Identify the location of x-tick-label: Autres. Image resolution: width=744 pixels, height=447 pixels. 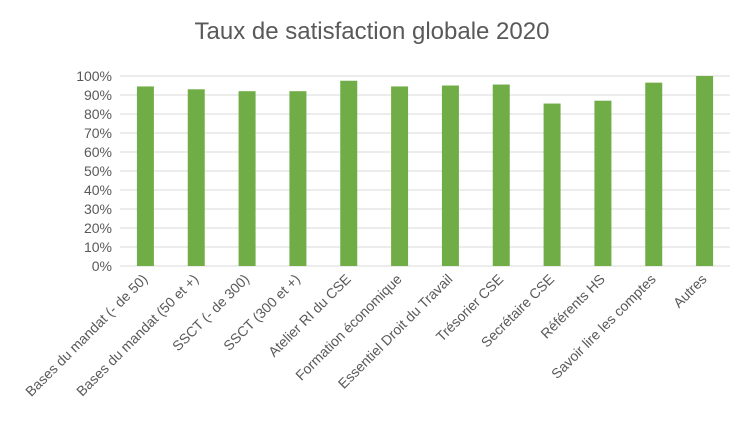
(690, 291).